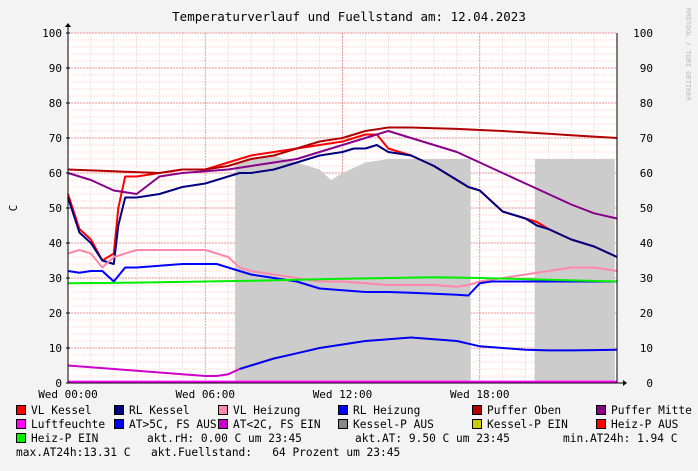 The height and width of the screenshot is (471, 698). I want to click on y-tick-label-right: 40, so click(646, 243).